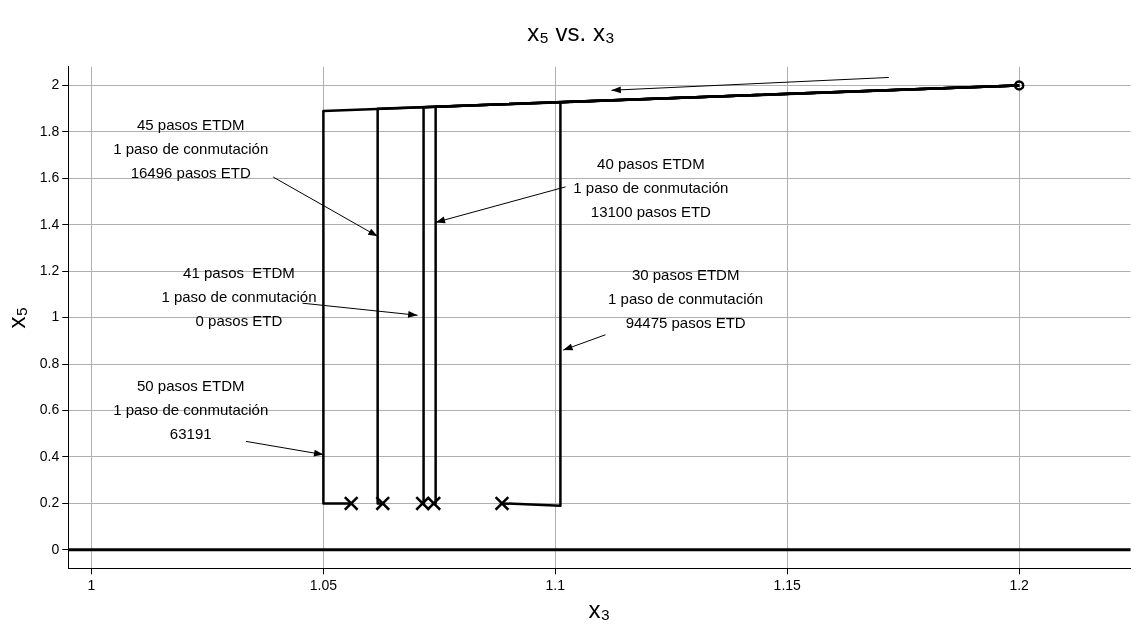  I want to click on y-tick-label: 0.8, so click(49, 362).